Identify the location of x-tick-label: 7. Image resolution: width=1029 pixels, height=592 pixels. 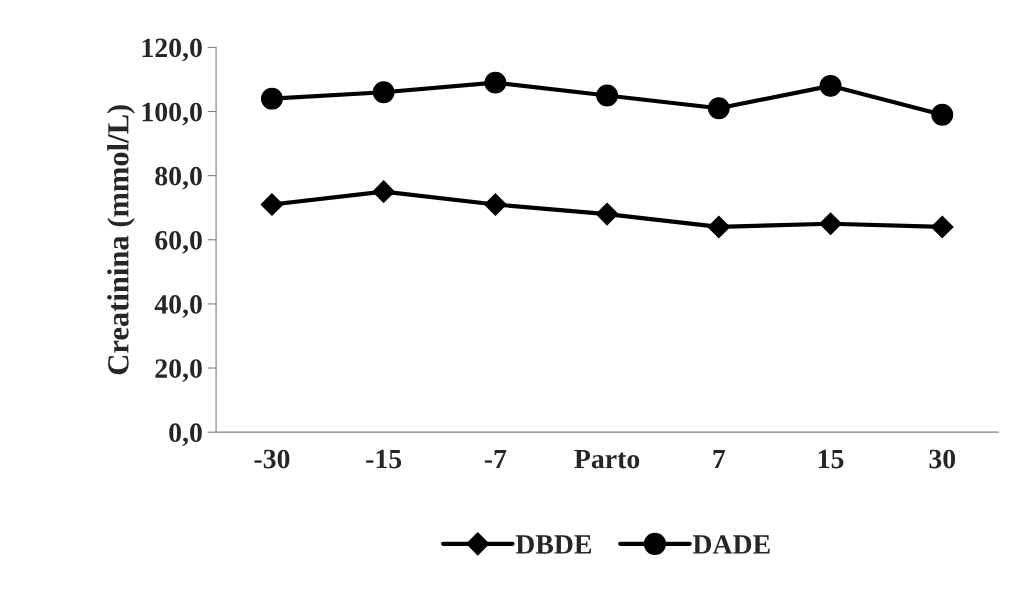
(719, 459).